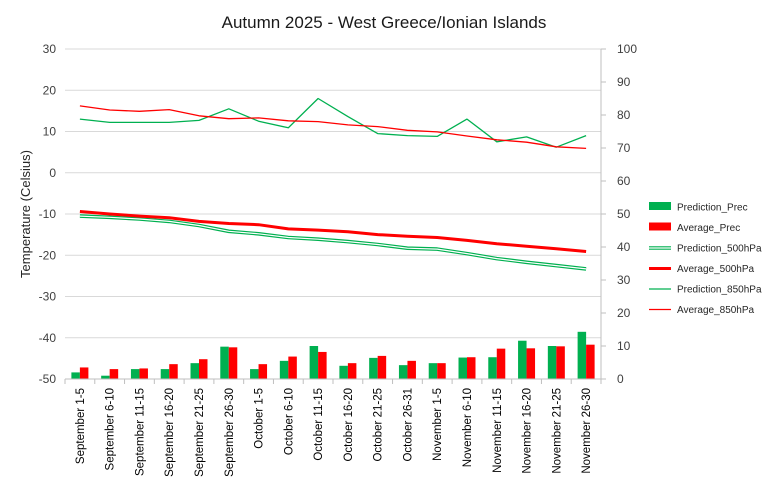 This screenshot has height=481, width=769. I want to click on legend-average-prec-label: Average_Prec, so click(708, 228).